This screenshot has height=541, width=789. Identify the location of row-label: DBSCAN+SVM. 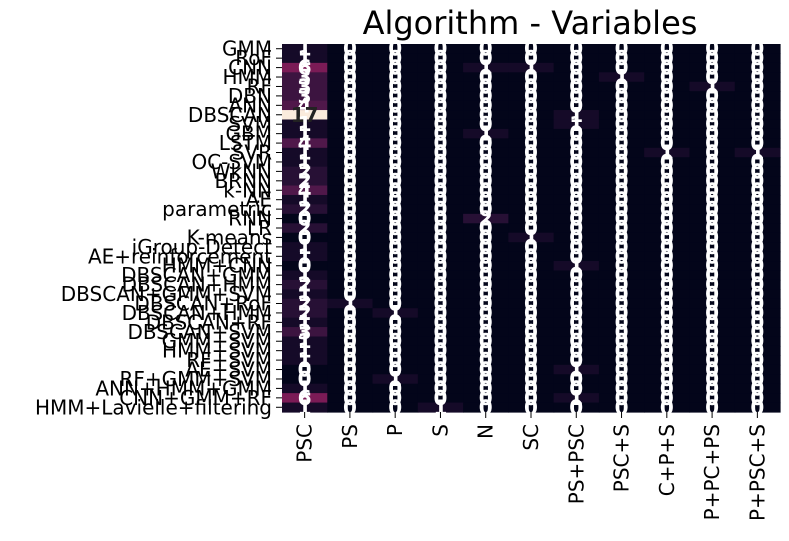
(200, 332).